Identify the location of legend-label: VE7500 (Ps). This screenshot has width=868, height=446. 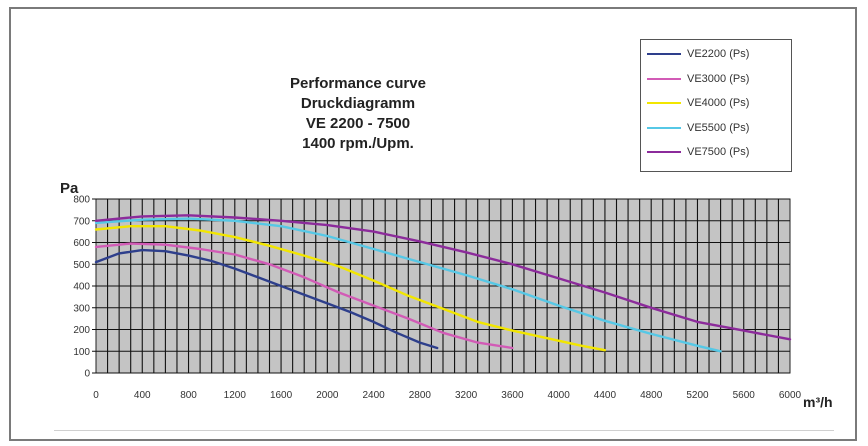
(718, 152).